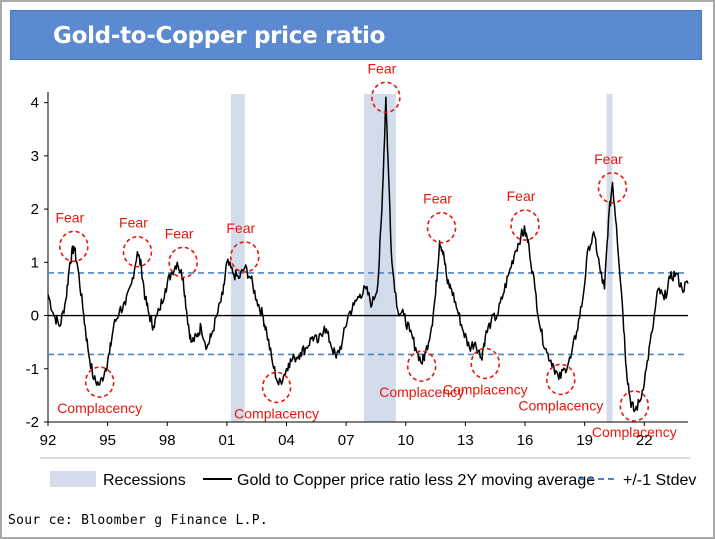 The width and height of the screenshot is (715, 539). What do you see at coordinates (286, 440) in the screenshot?
I see `x-tick-label: 04` at bounding box center [286, 440].